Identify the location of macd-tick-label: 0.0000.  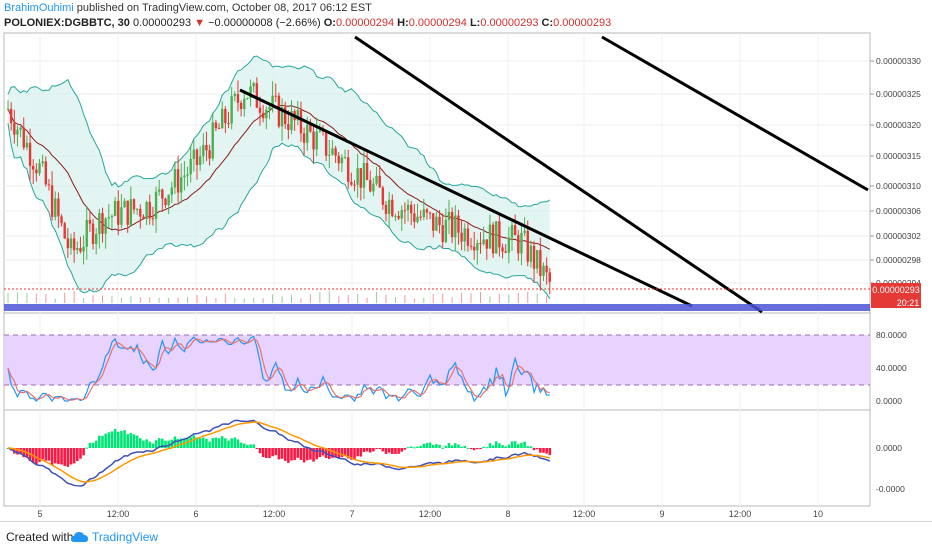
(889, 448).